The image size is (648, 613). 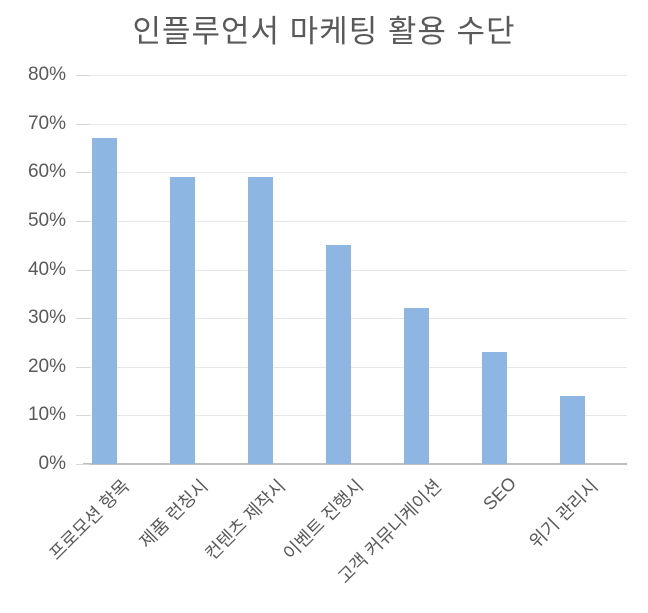 I want to click on bar-2-제품 런칭시, so click(x=182, y=320).